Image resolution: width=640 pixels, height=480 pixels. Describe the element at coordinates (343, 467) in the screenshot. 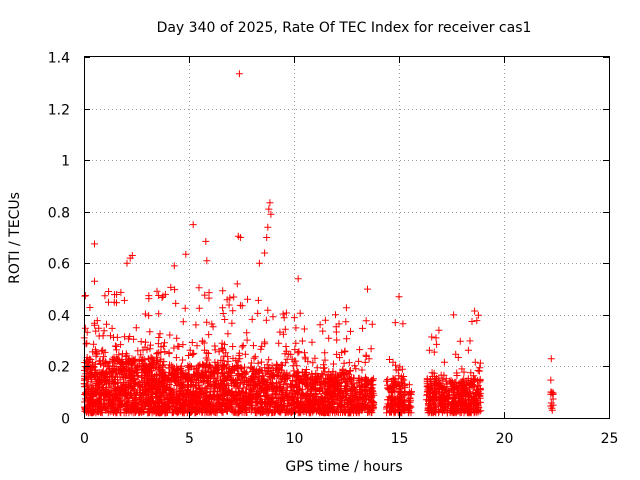

I see `x-axis-title: GPS time / hours` at that location.